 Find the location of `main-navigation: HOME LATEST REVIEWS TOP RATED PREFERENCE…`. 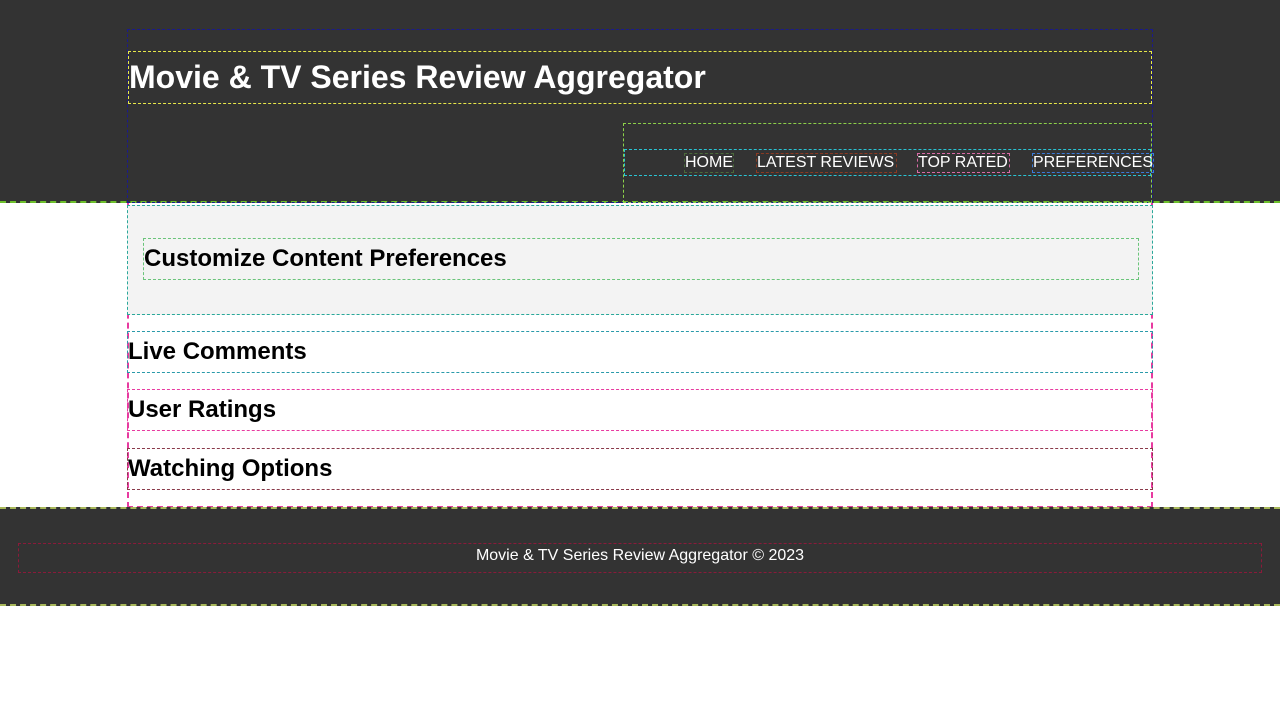

main-navigation: HOME LATEST REVIEWS TOP RATED PREFERENCE… is located at coordinates (888, 163).